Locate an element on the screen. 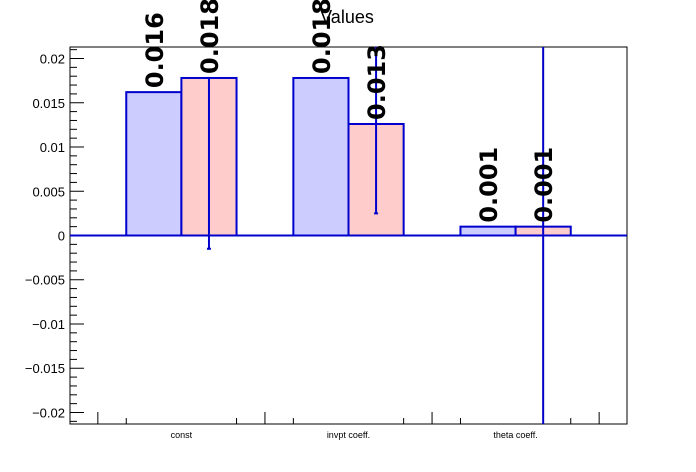 The height and width of the screenshot is (472, 696). y-tick-label: −0.015 is located at coordinates (45, 368).